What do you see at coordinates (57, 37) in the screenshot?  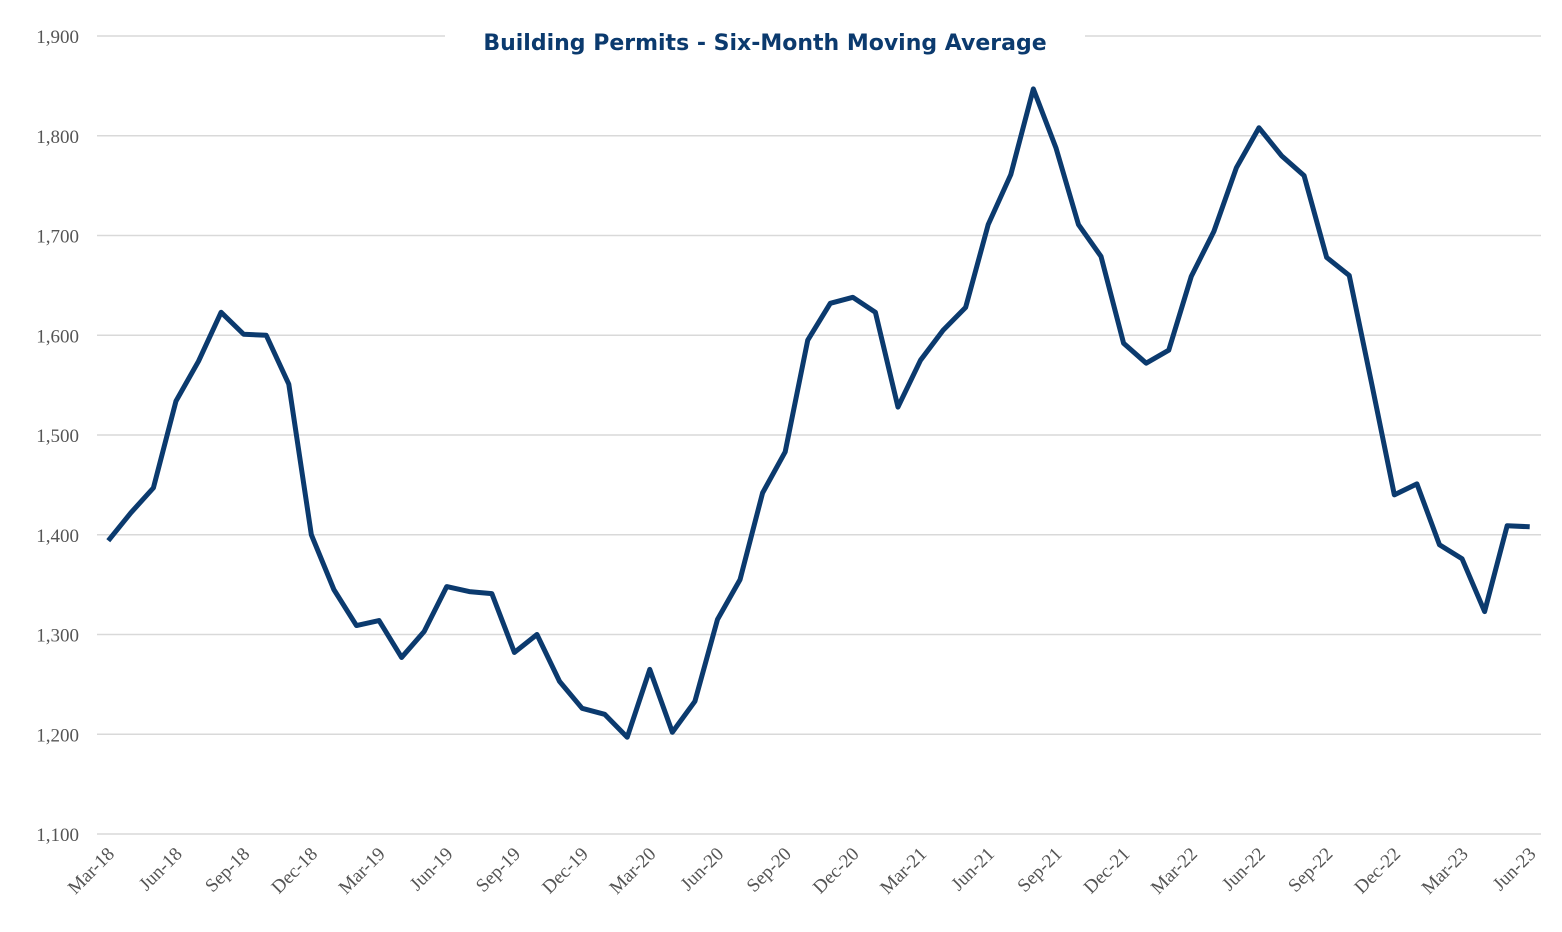 I see `y-tick-label: 1,900` at bounding box center [57, 37].